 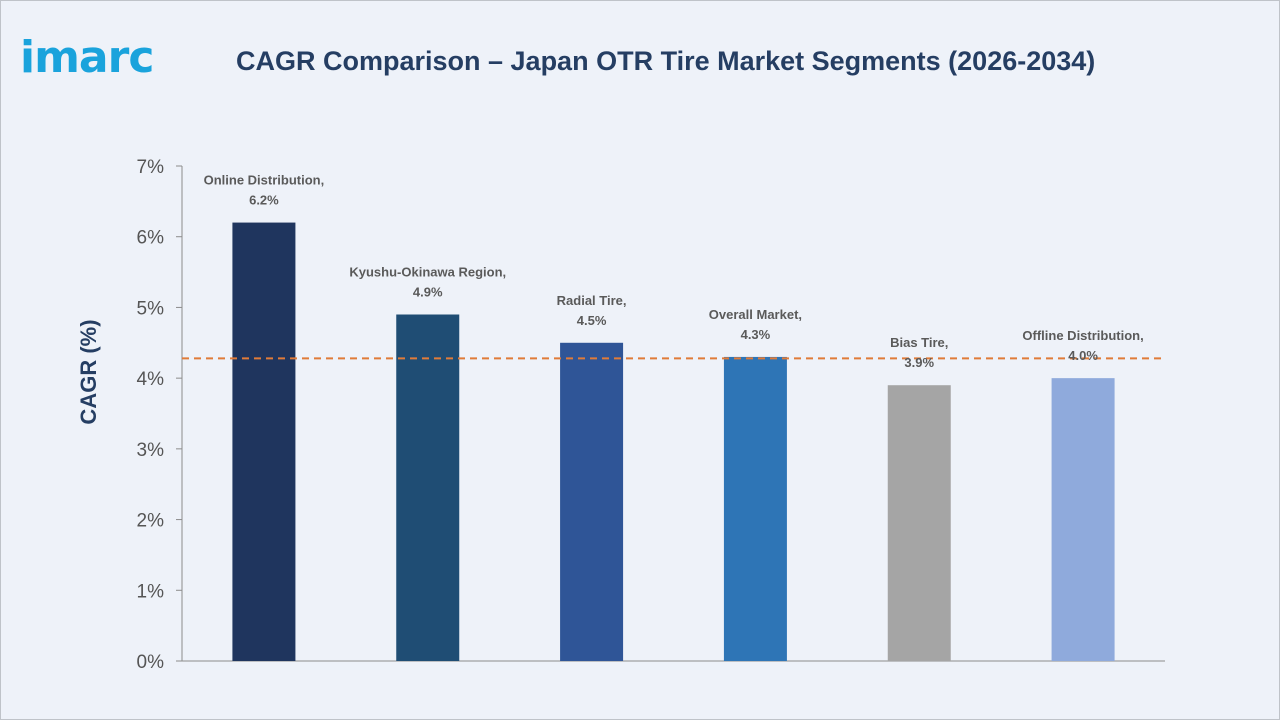 I want to click on data-label: Online Distribution, 6.2%, so click(x=264, y=190).